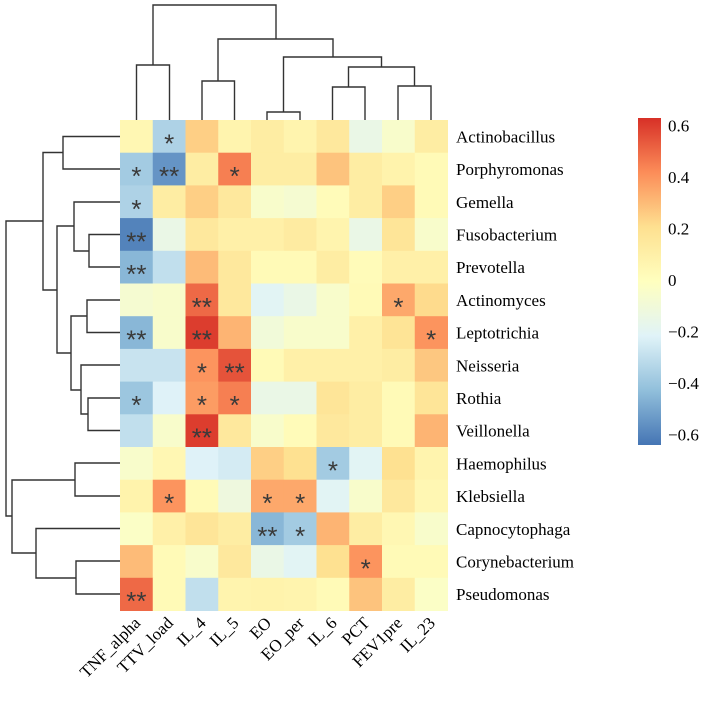 The image size is (709, 706). Describe the element at coordinates (322, 631) in the screenshot. I see `column-label: IL_6` at that location.